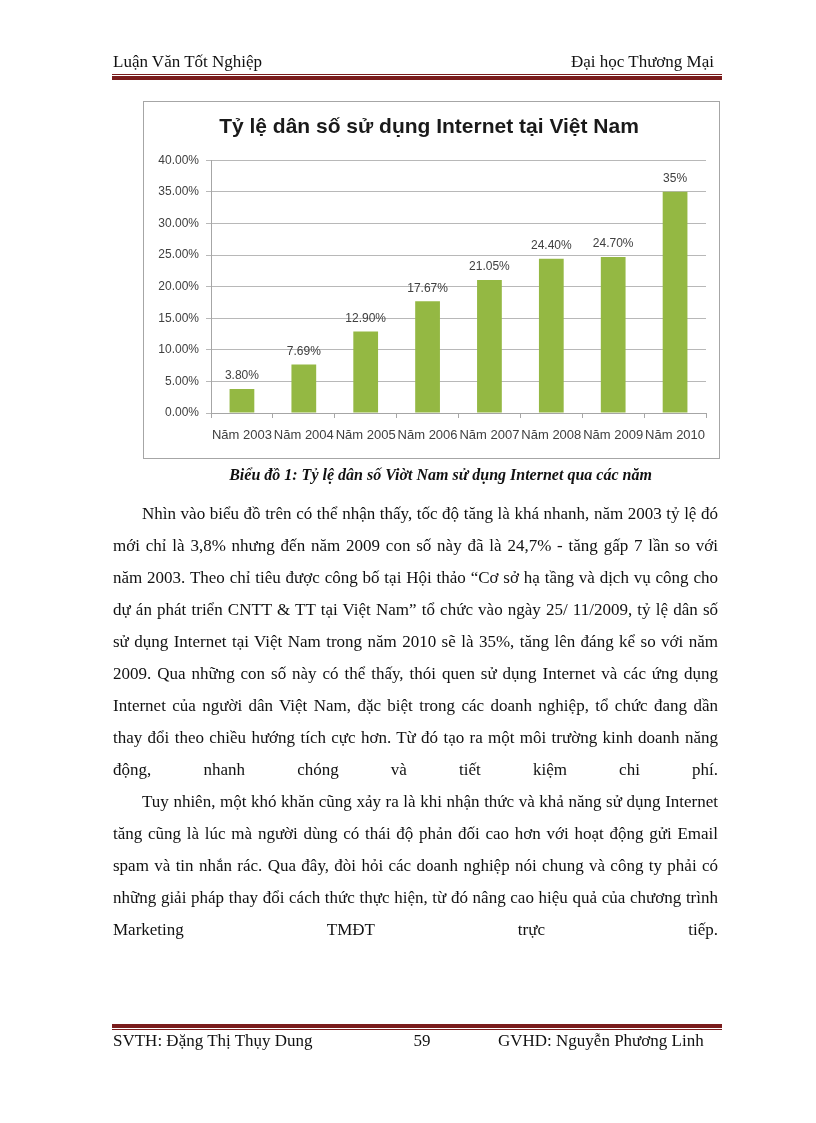 This screenshot has height=1123, width=816. I want to click on data-label: 7.69%, so click(304, 350).